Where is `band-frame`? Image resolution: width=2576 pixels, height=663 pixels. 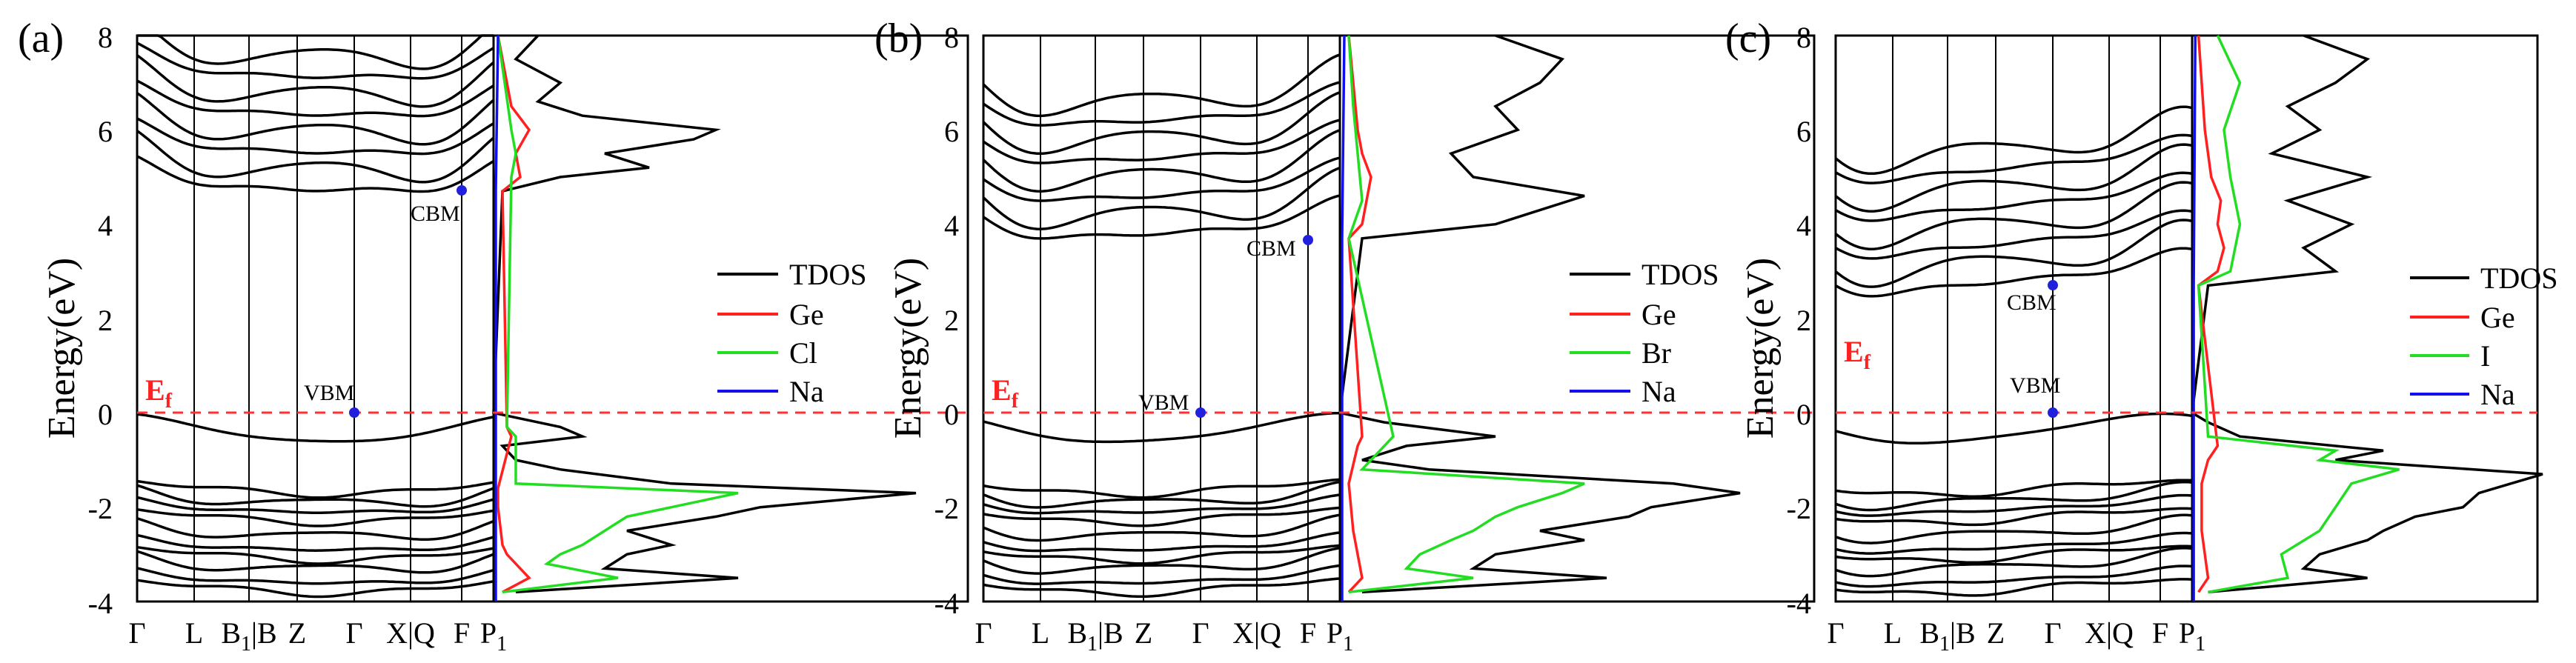 band-frame is located at coordinates (2014, 319).